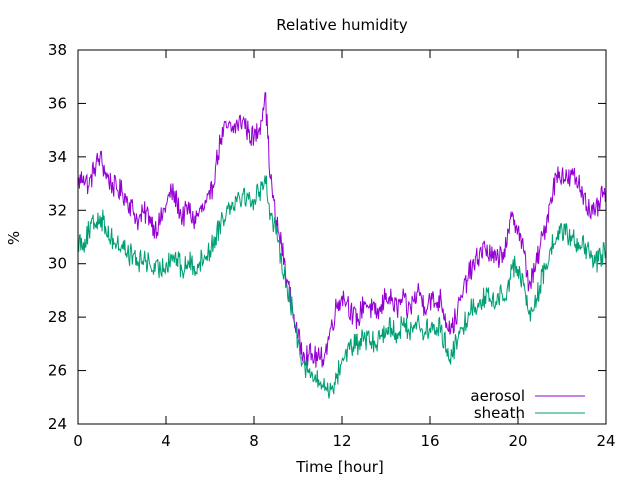 The width and height of the screenshot is (640, 480). Describe the element at coordinates (78, 441) in the screenshot. I see `x-tick-label: 0` at that location.